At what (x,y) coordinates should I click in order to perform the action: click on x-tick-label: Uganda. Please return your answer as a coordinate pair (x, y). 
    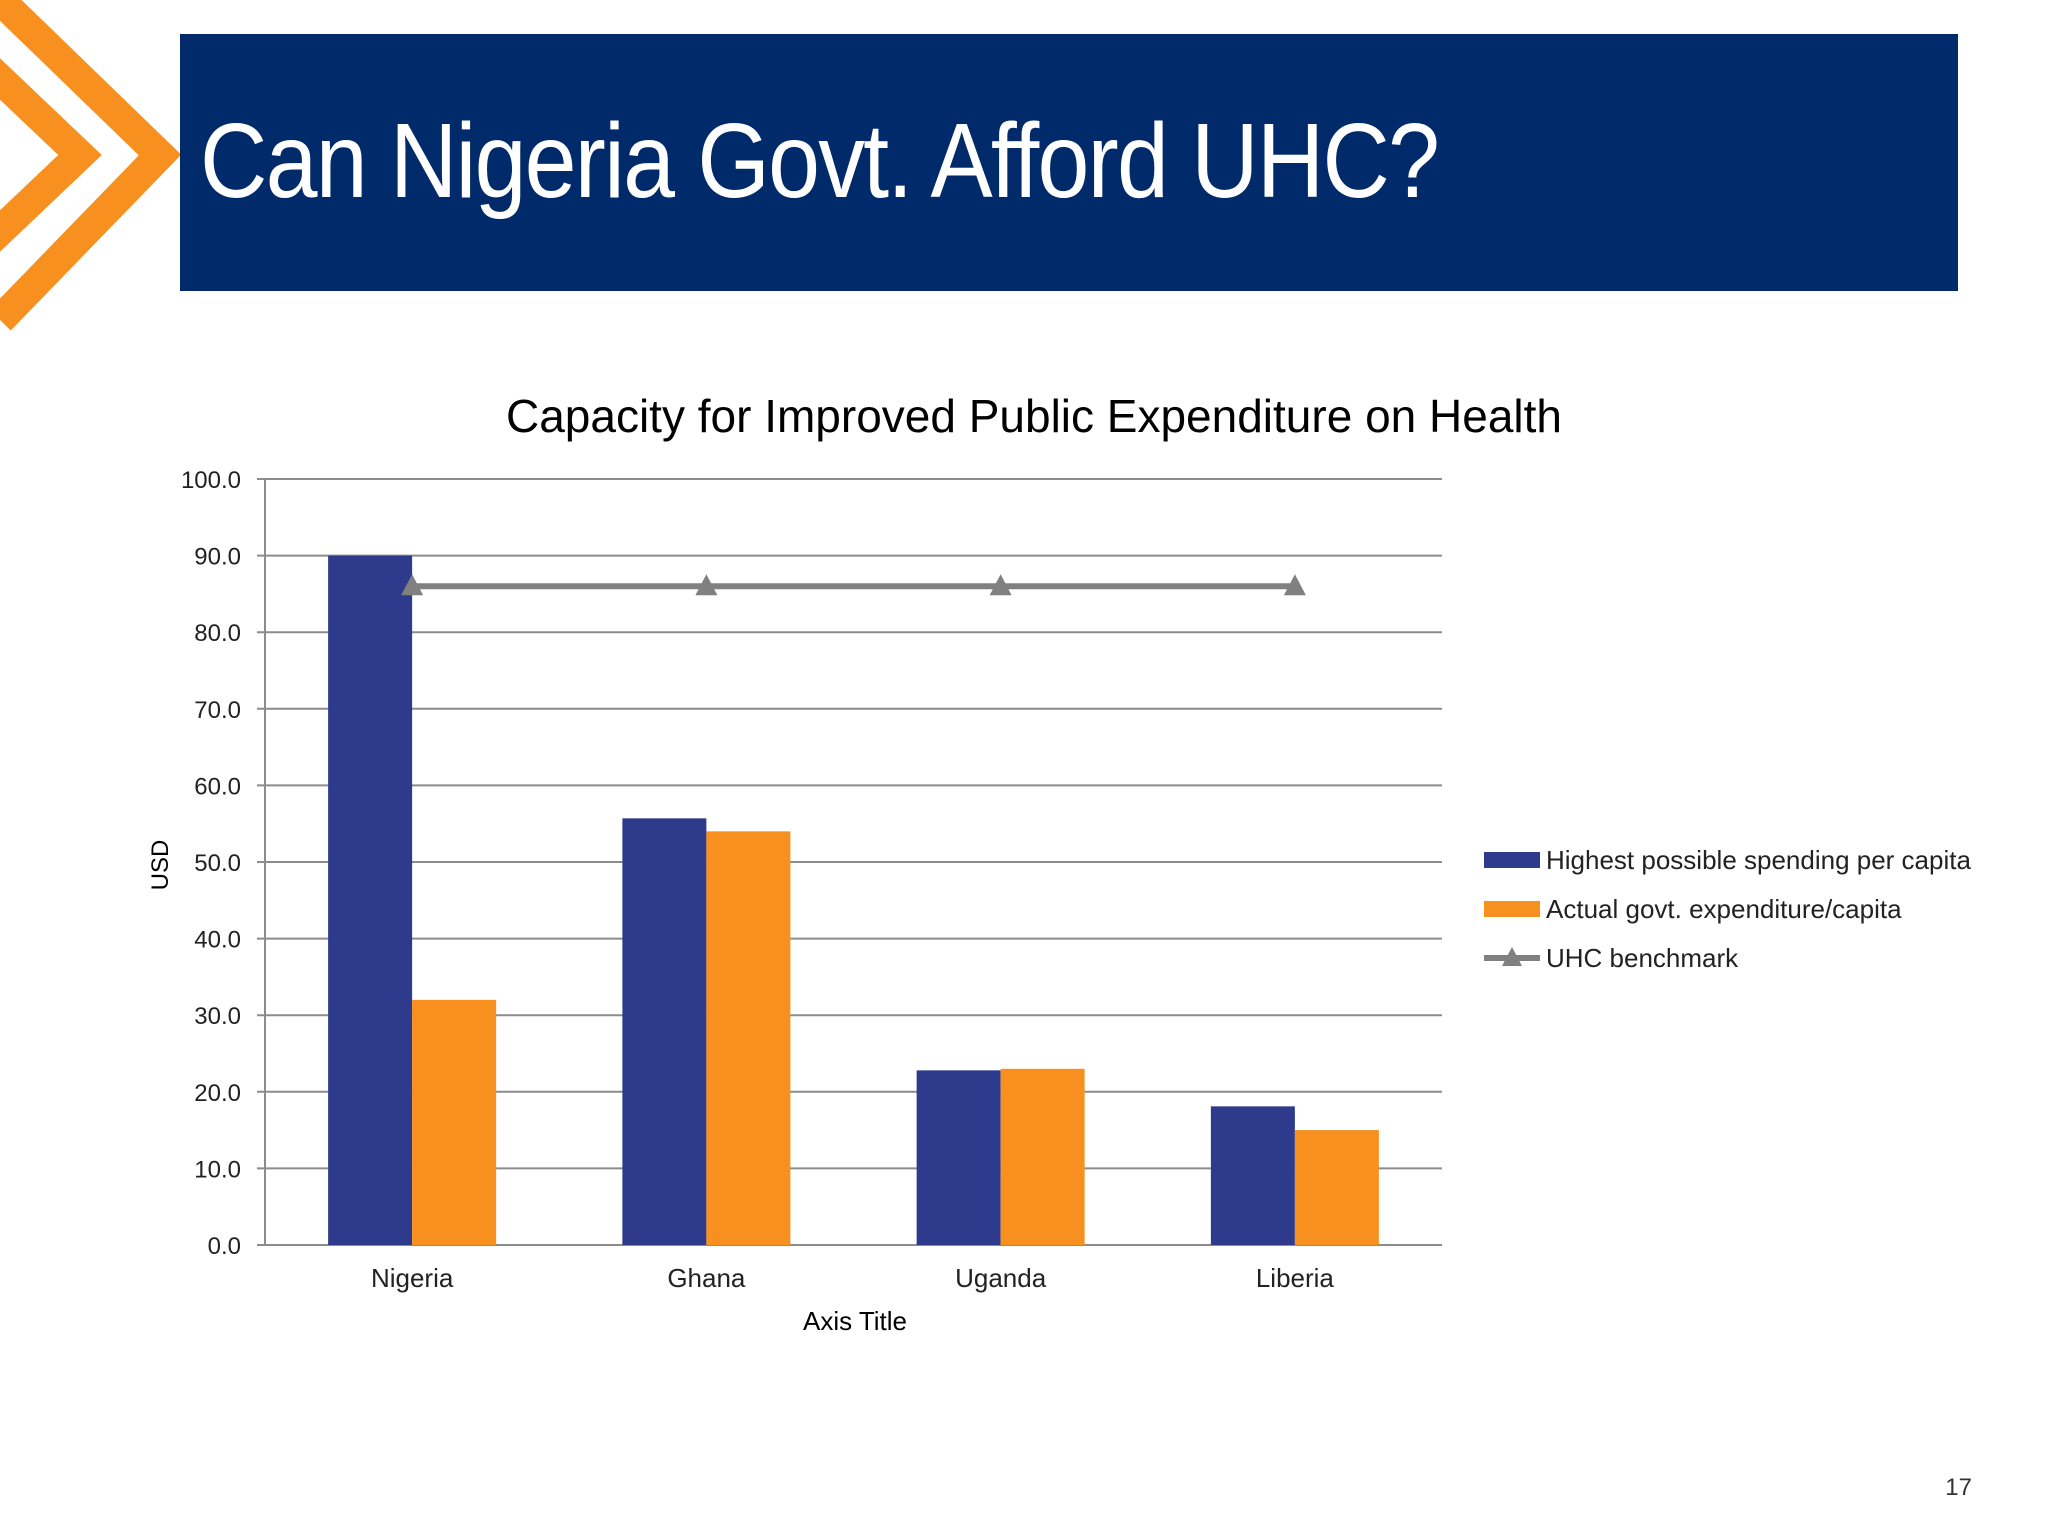
    Looking at the image, I should click on (1001, 1278).